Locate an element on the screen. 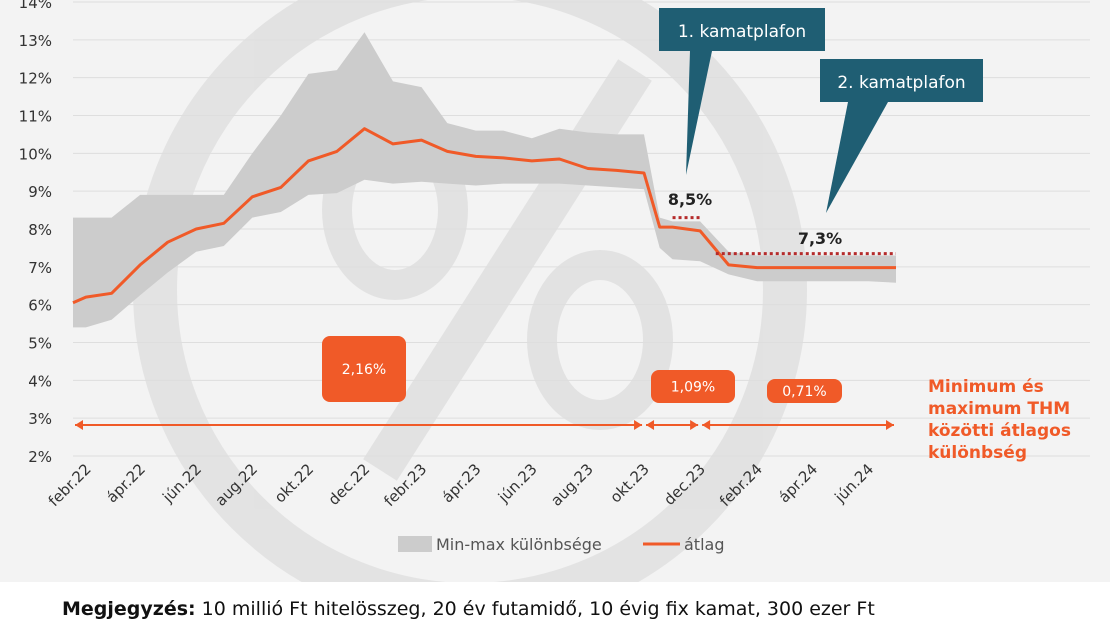 The height and width of the screenshot is (624, 1110). y-tick-label: 6% is located at coordinates (40, 306).